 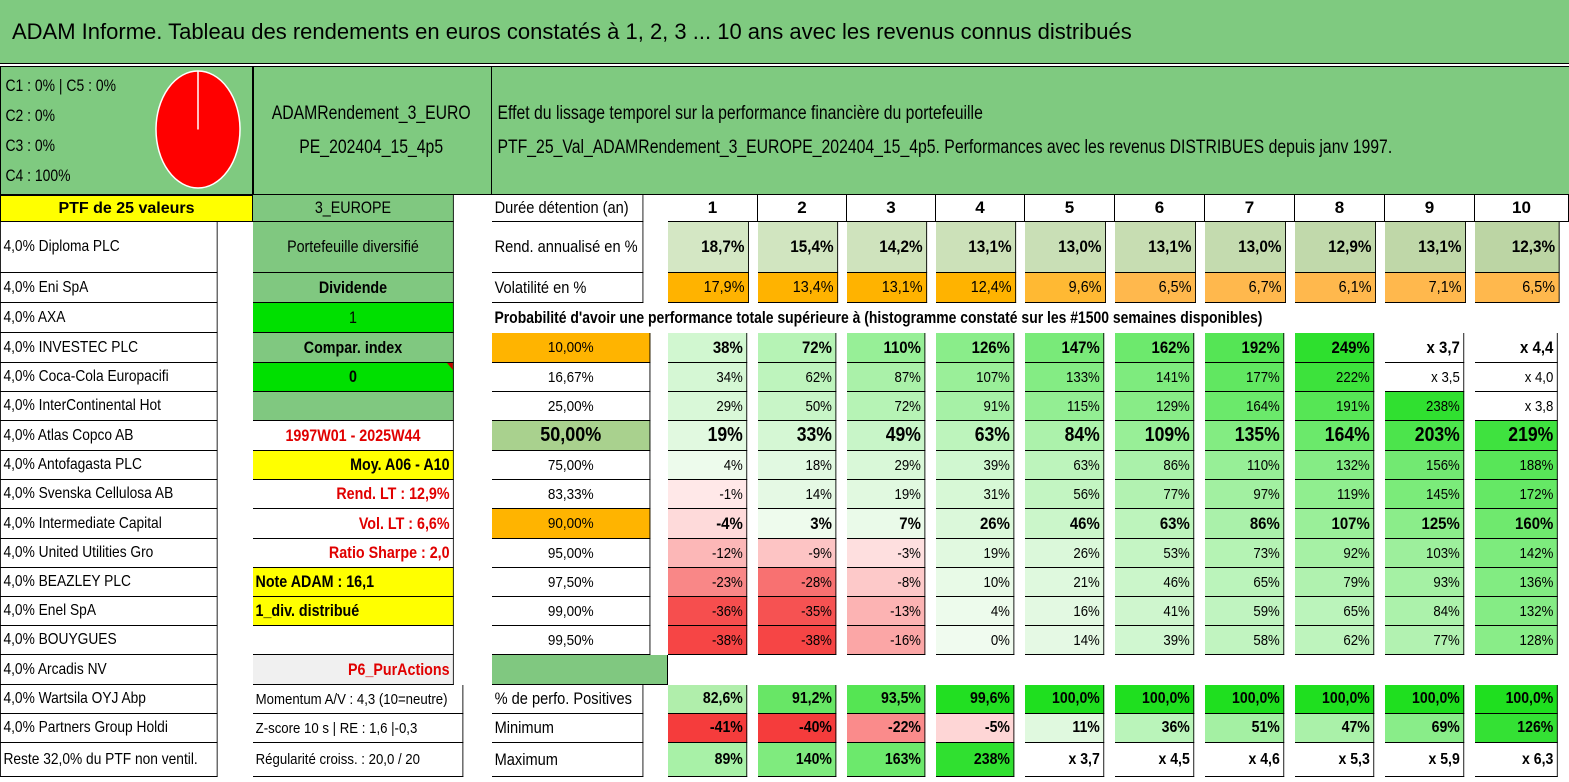 What do you see at coordinates (126, 208) in the screenshot?
I see `ptf-label: PTF de 25 valeurs` at bounding box center [126, 208].